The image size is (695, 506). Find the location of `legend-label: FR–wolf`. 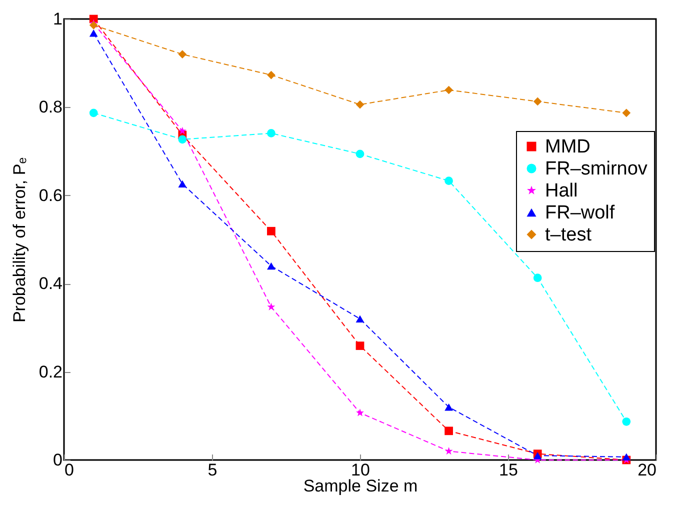

legend-label: FR–wolf is located at coordinates (580, 213).